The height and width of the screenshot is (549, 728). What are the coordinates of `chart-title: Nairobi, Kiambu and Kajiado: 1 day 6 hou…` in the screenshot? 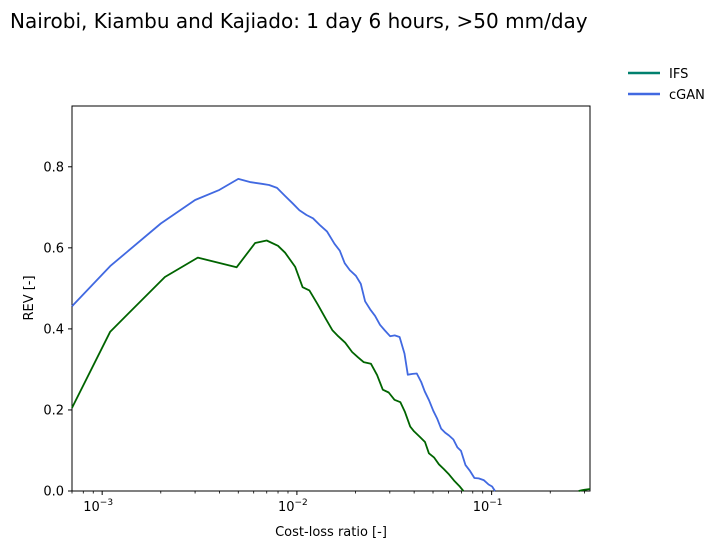 It's located at (299, 21).